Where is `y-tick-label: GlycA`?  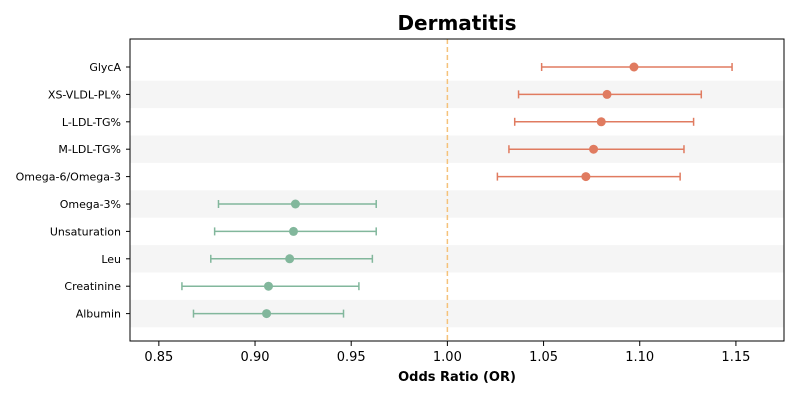 y-tick-label: GlycA is located at coordinates (105, 67).